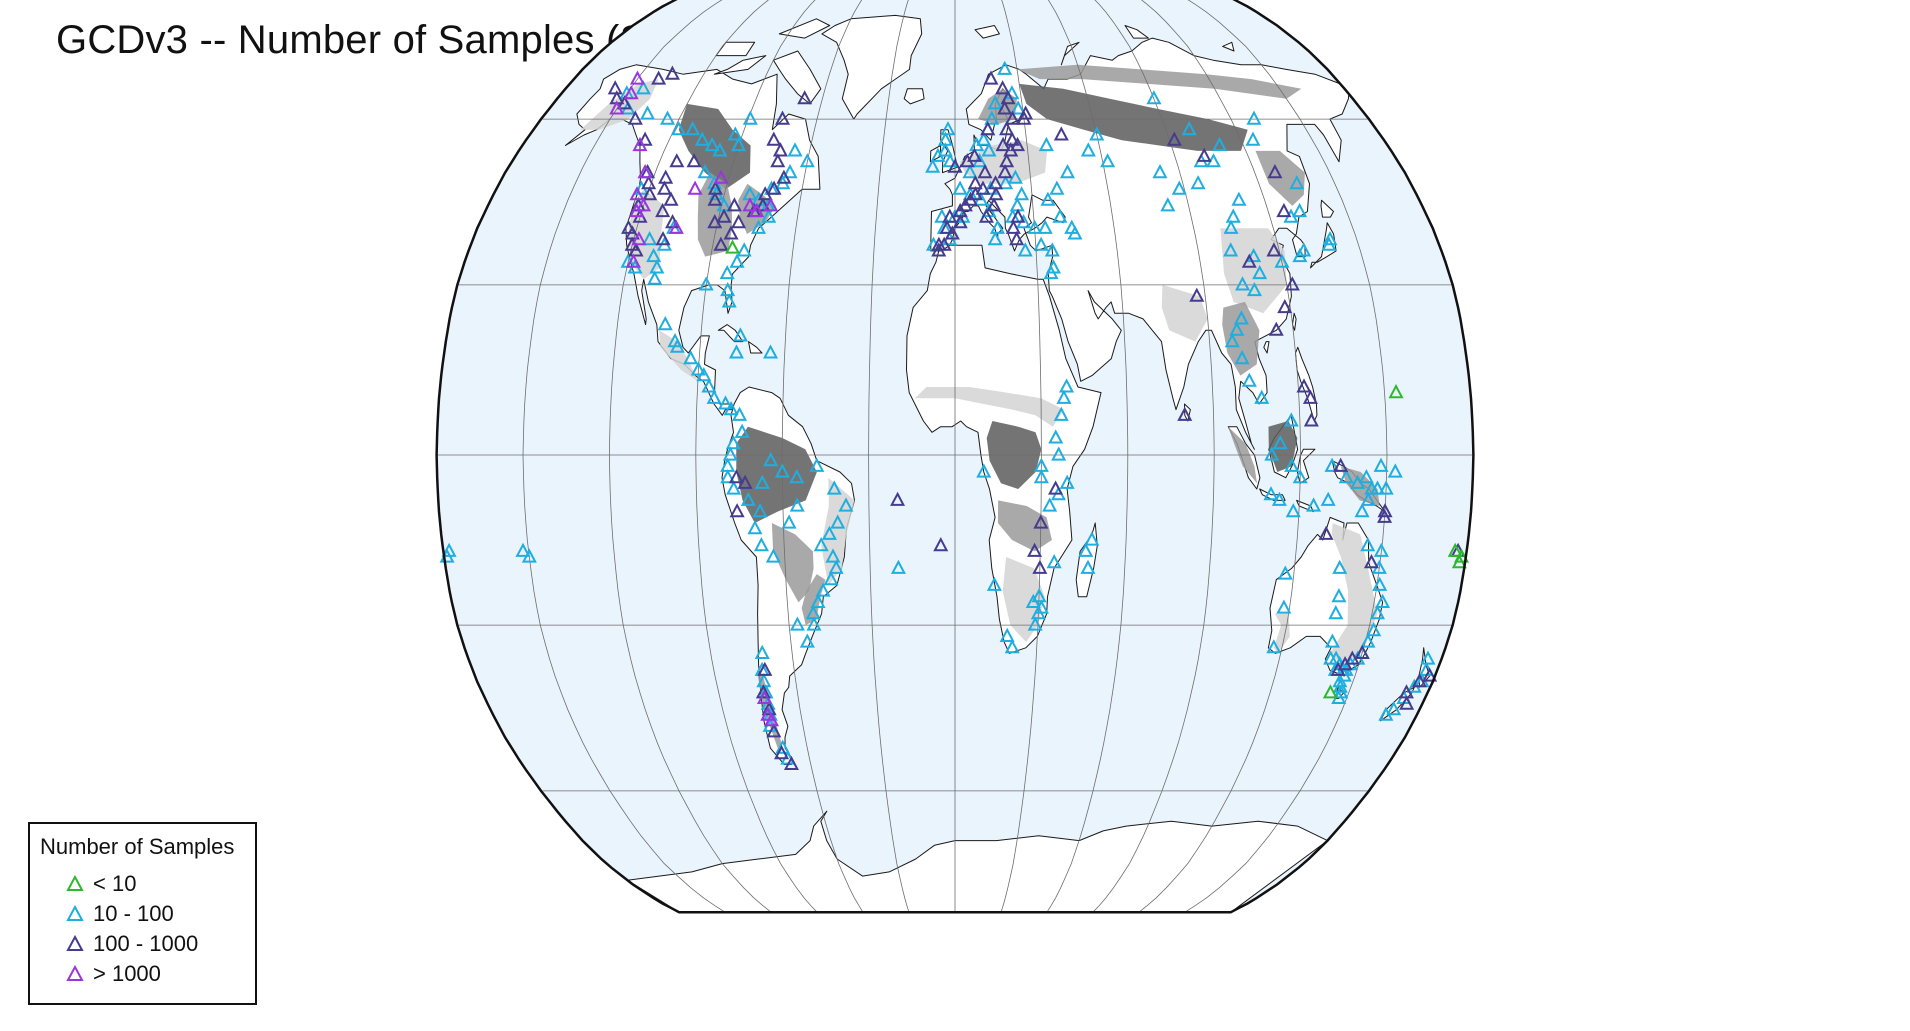  I want to click on sample-site-marker-lt10, so click(1330, 691).